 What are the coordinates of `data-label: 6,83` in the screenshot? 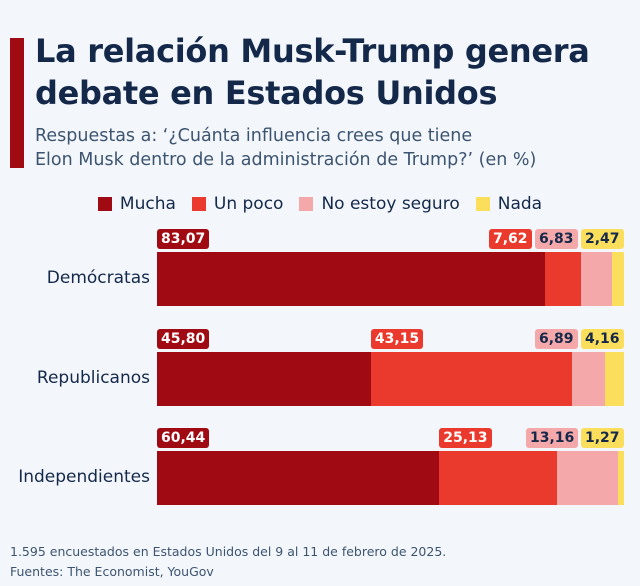 It's located at (556, 239).